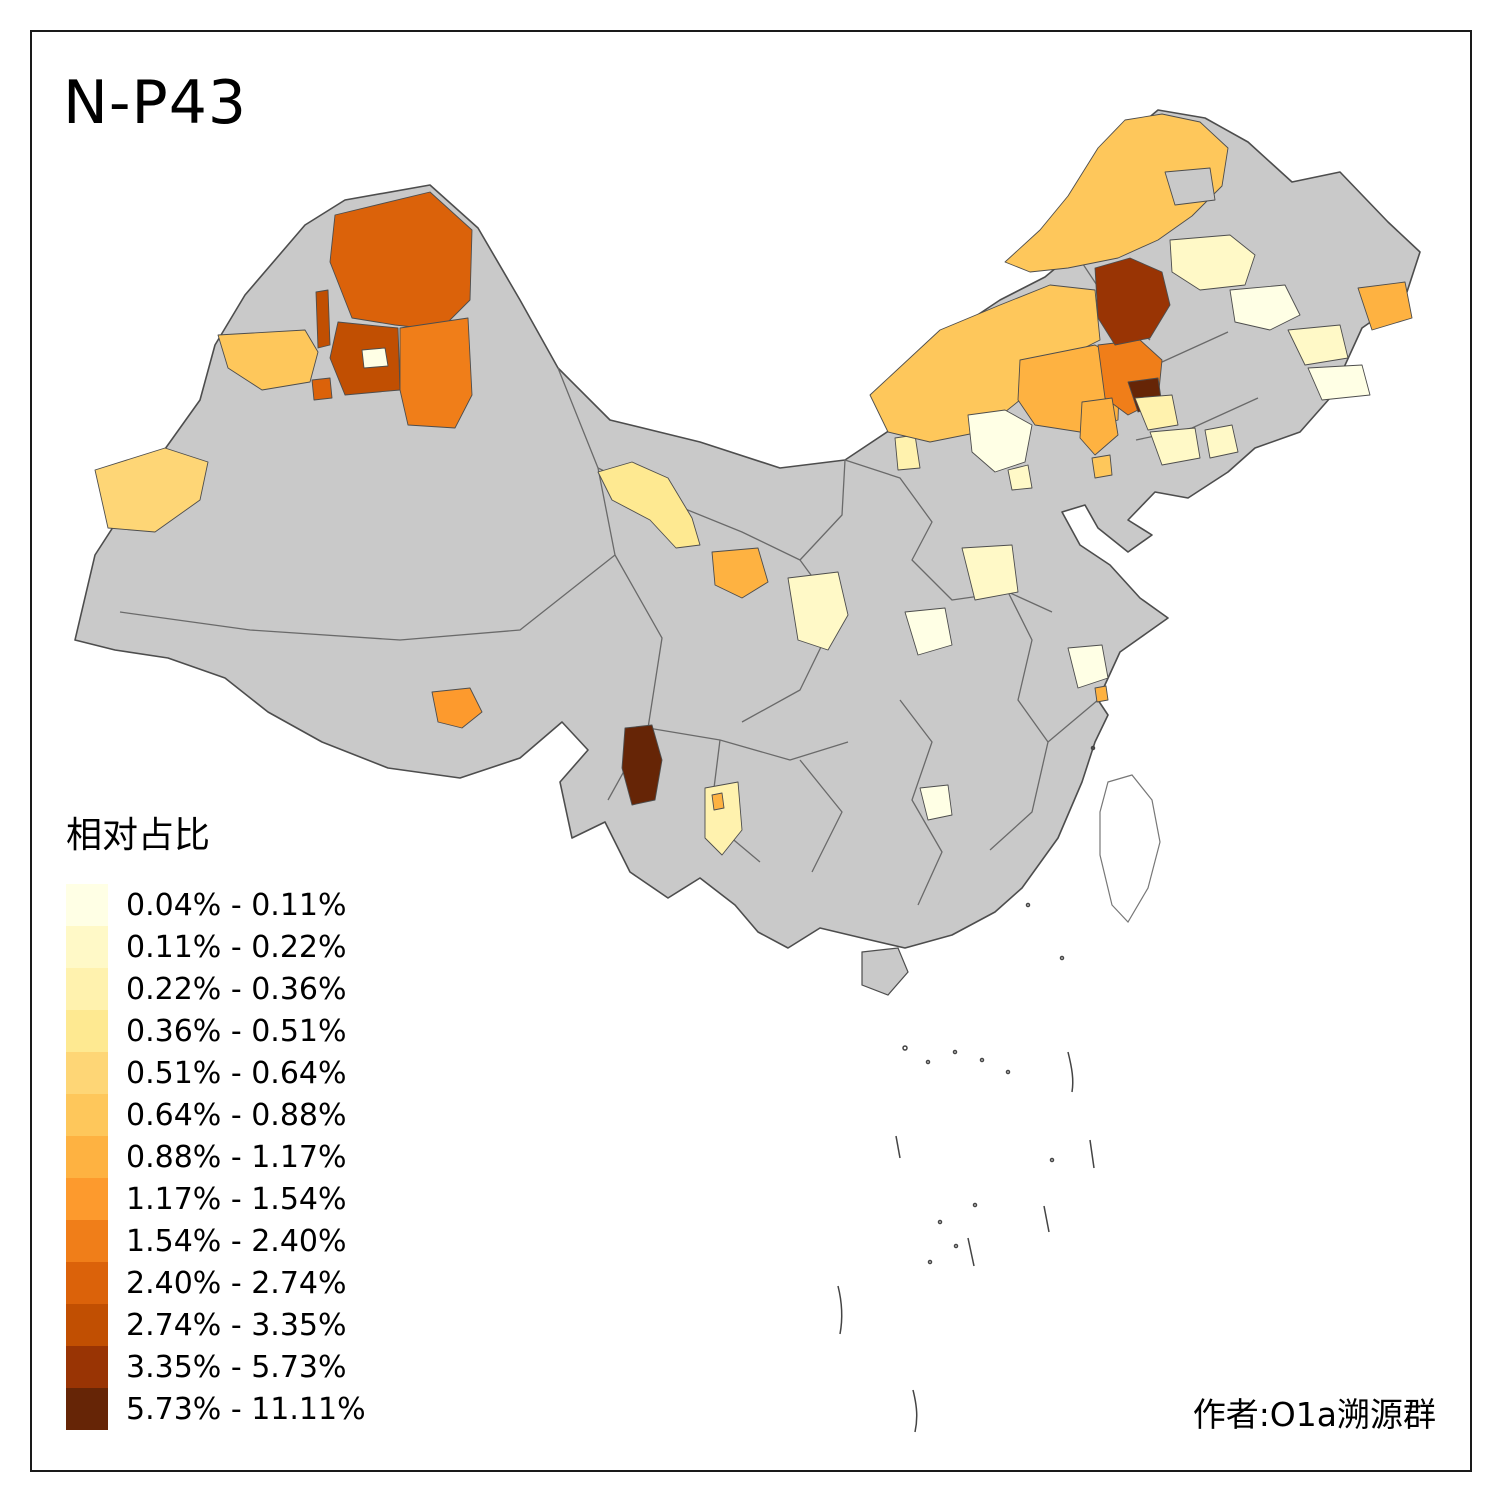  I want to click on legend-row: 0.11% - 0.22%, so click(216, 947).